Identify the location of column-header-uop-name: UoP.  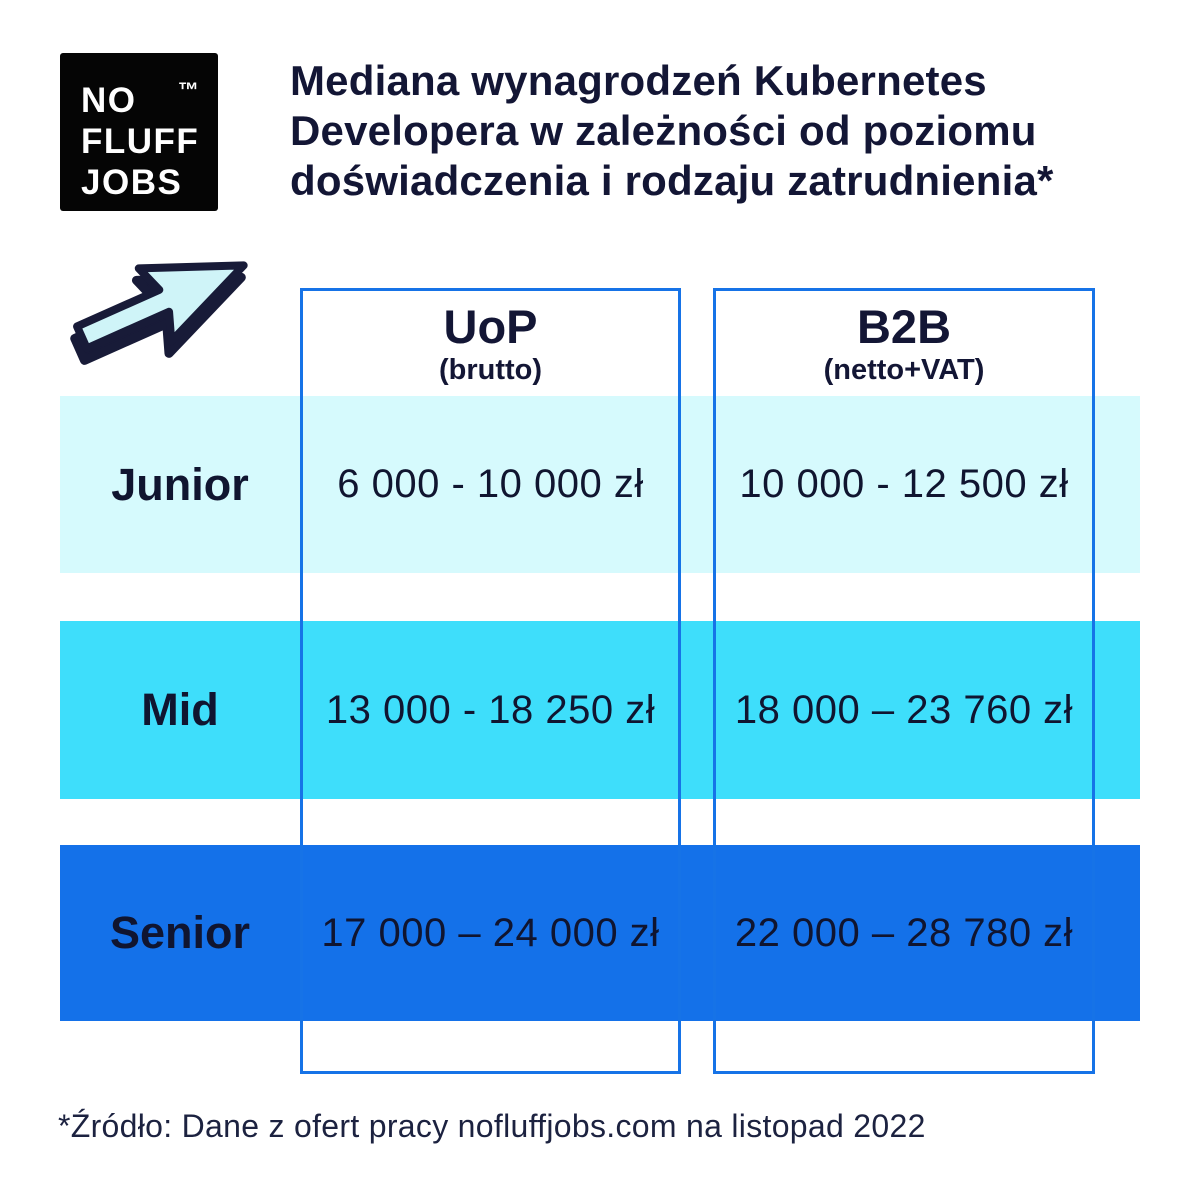
(490, 326).